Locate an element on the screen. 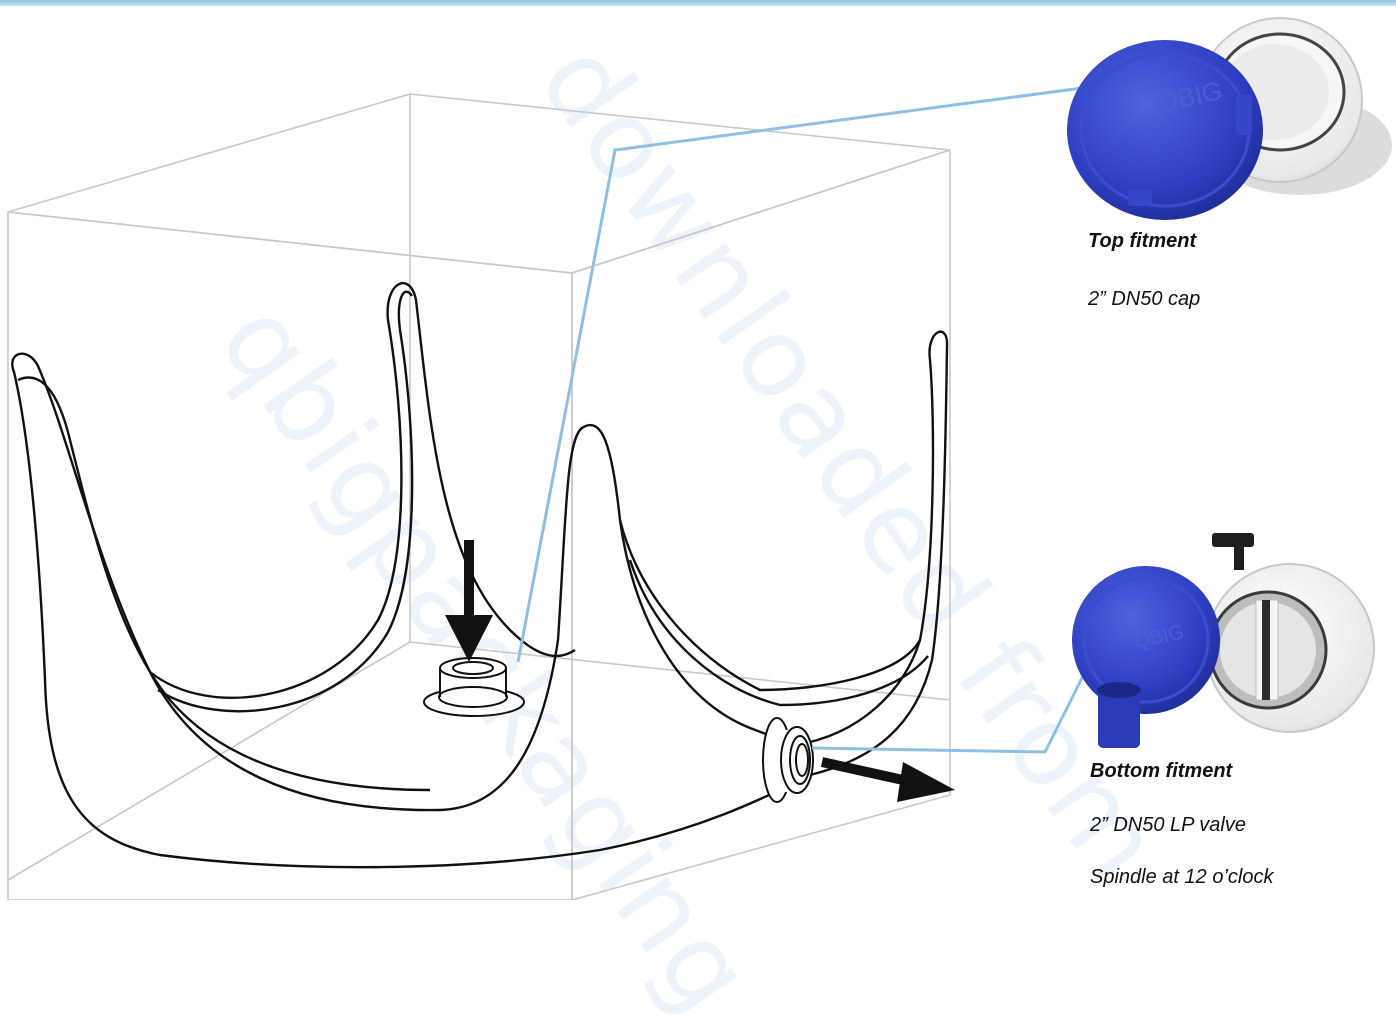  bottom-fitment-spec: 2” DN50 LP valve is located at coordinates (1168, 825).